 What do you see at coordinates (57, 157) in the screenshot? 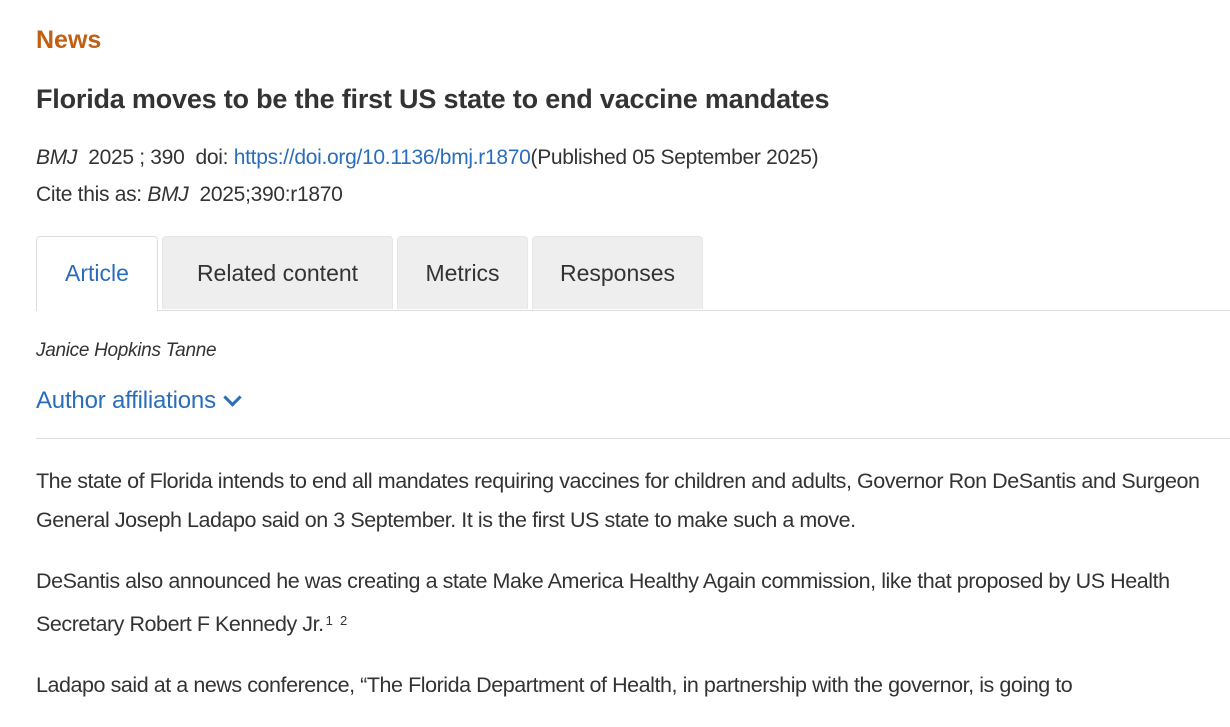
I see `journal-name: BMJ` at bounding box center [57, 157].